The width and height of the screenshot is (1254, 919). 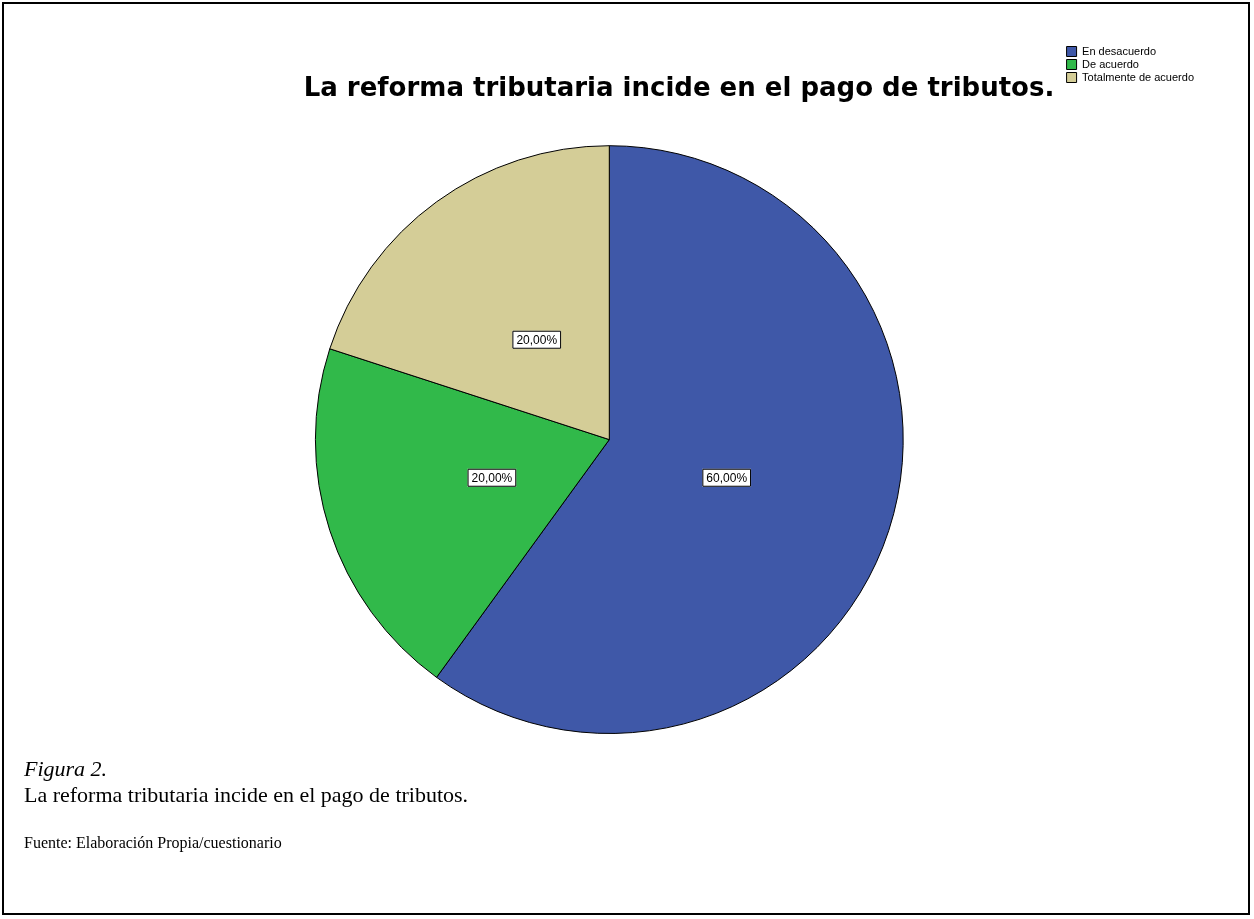 What do you see at coordinates (153, 843) in the screenshot?
I see `source-note: Fuente: Elaboración Propia/cuestionario` at bounding box center [153, 843].